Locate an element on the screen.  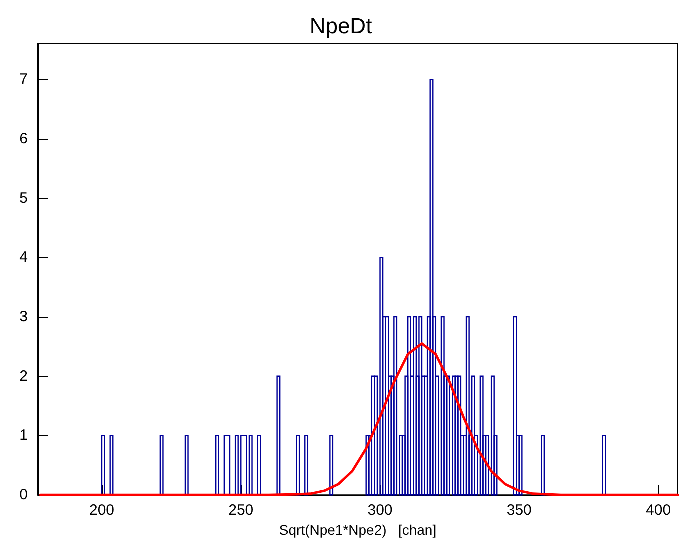
y-tick-label: 1 is located at coordinates (24, 435).